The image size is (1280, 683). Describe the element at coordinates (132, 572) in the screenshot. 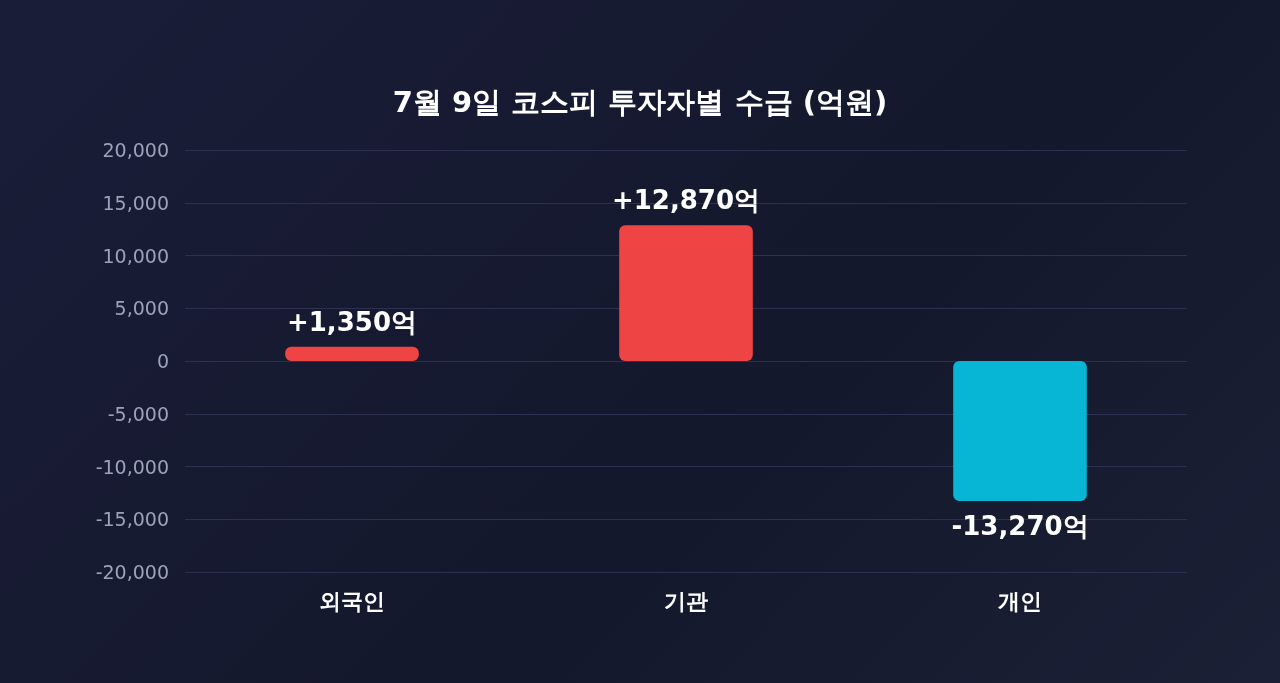

I see `y-tick-label: -20,000` at that location.